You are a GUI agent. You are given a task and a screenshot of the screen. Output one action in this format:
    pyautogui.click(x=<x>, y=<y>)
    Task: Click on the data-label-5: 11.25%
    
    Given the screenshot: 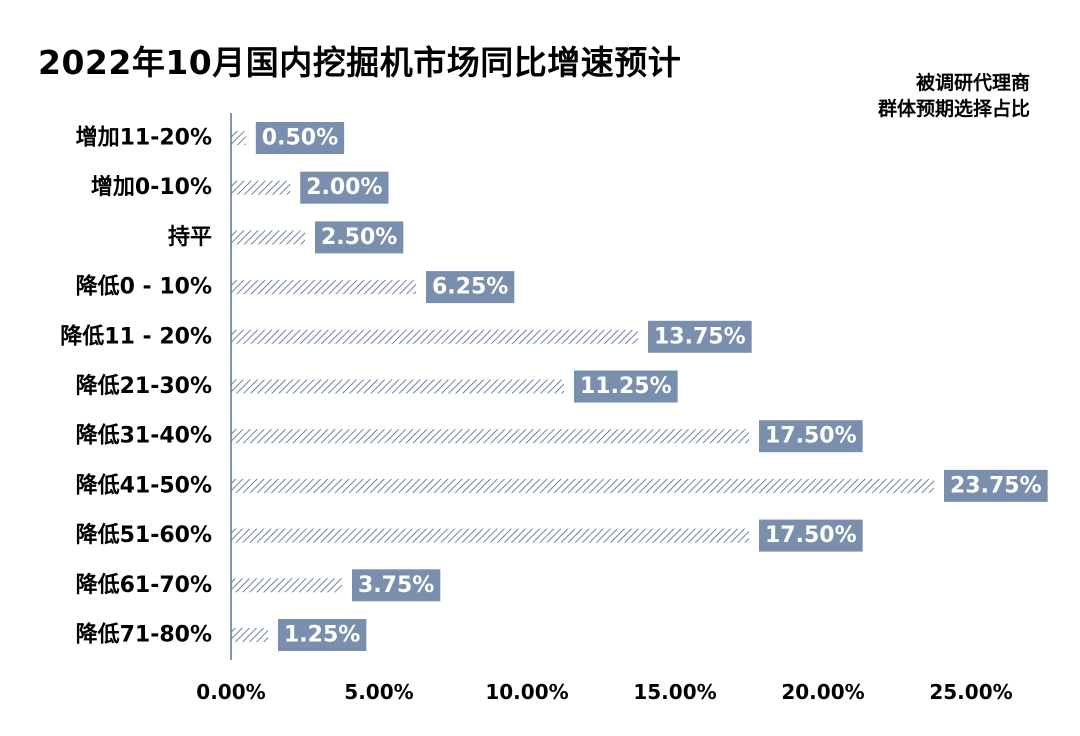 What is the action you would take?
    pyautogui.click(x=626, y=386)
    